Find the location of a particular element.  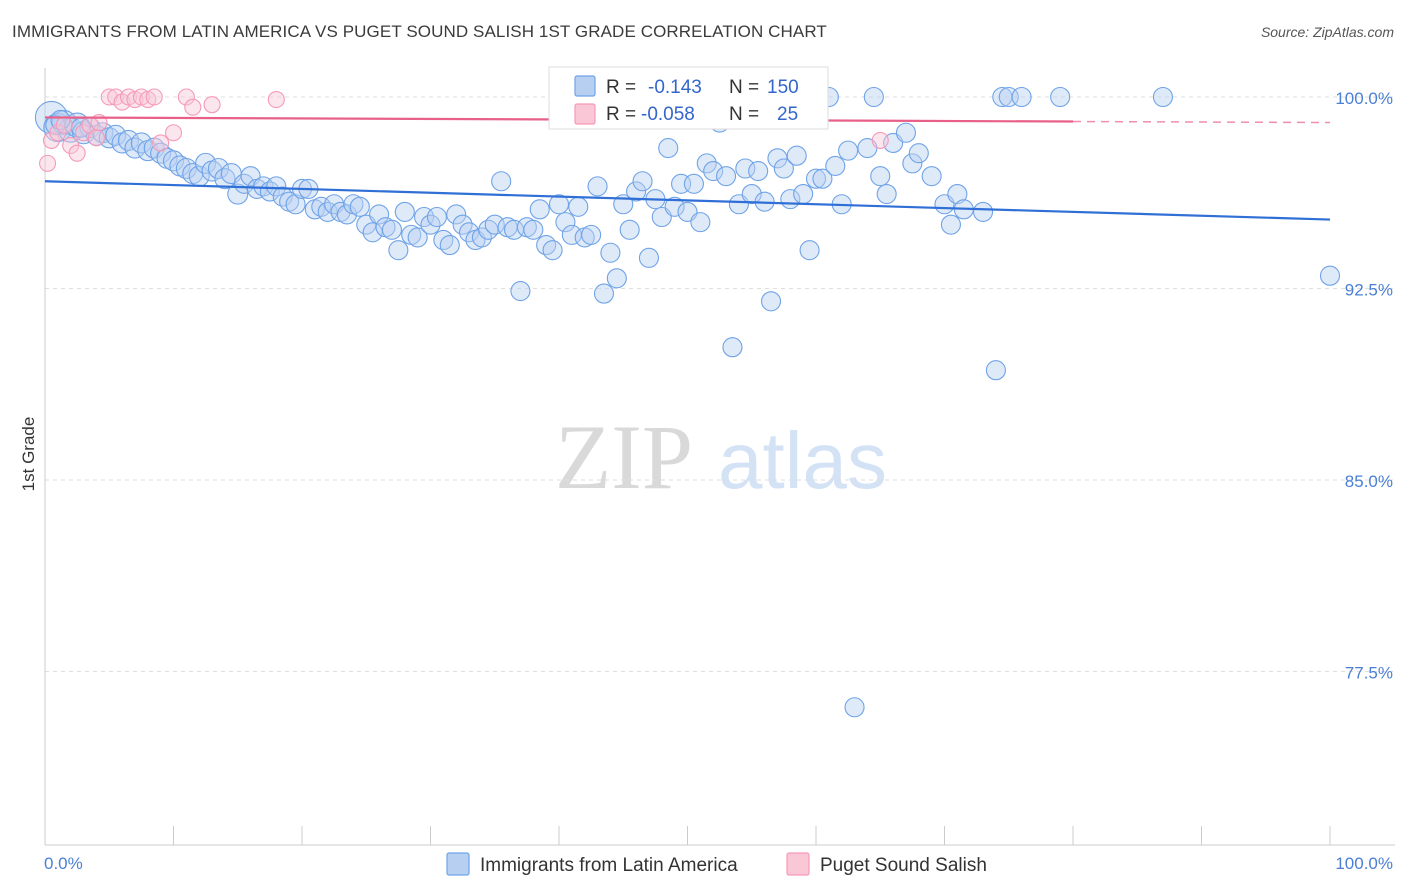

bottom-legend-label-pink: Puget Sound Salish is located at coordinates (903, 865).